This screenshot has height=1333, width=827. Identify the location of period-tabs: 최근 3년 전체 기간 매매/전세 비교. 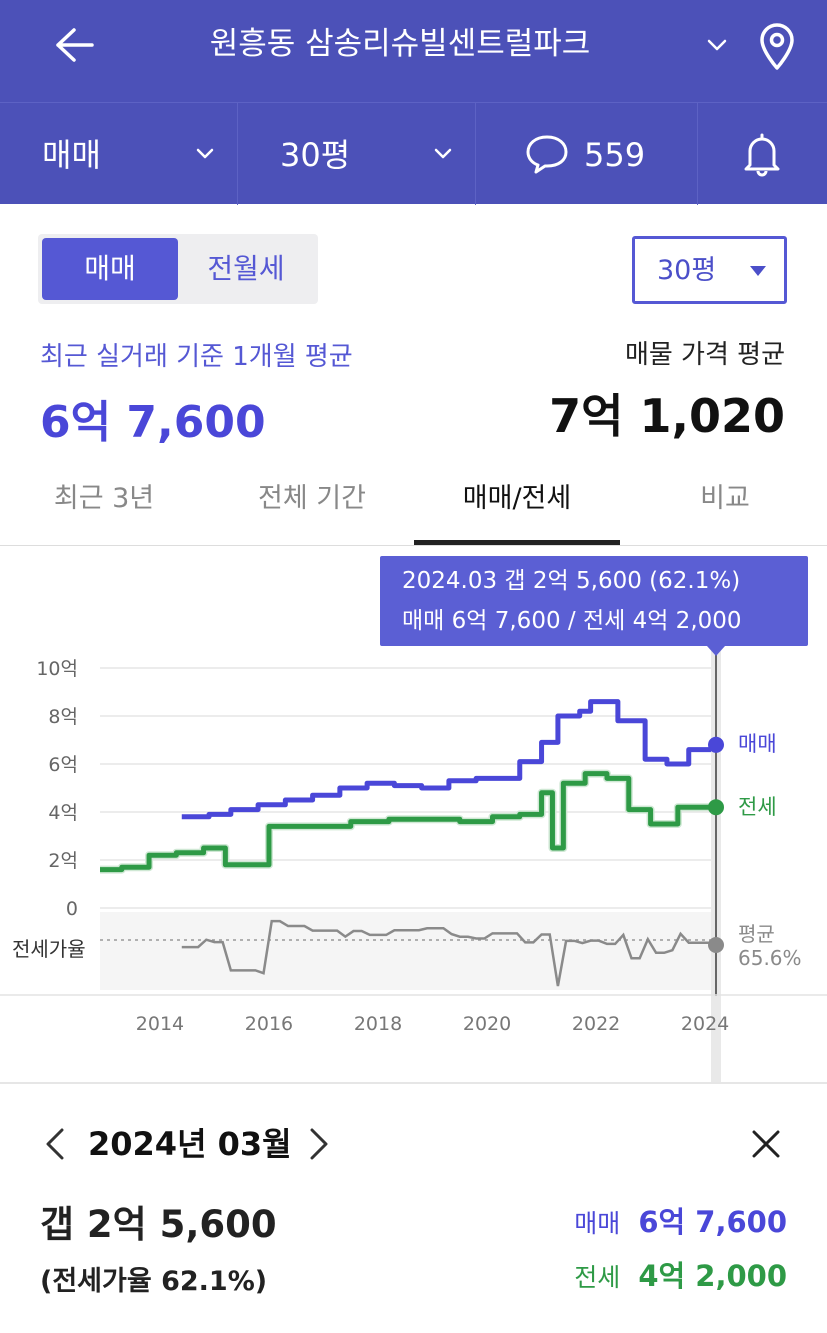
(413, 503).